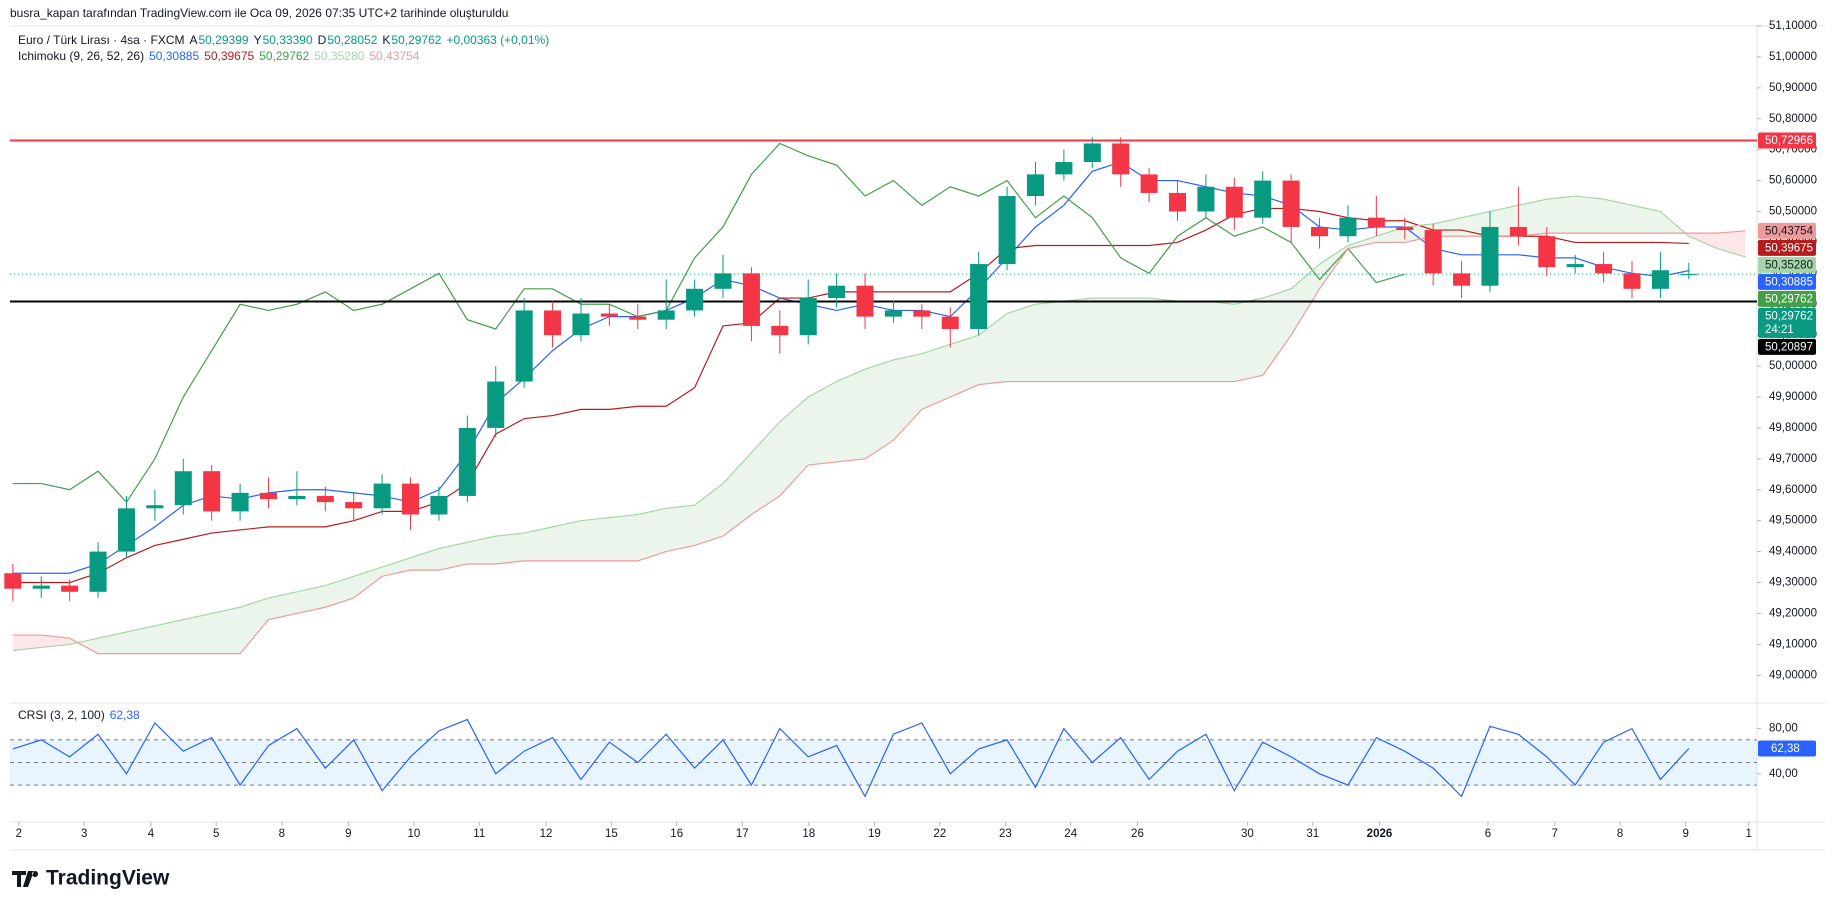 The image size is (1835, 909). Describe the element at coordinates (284, 56) in the screenshot. I see `indicator-value: 50,29762` at that location.